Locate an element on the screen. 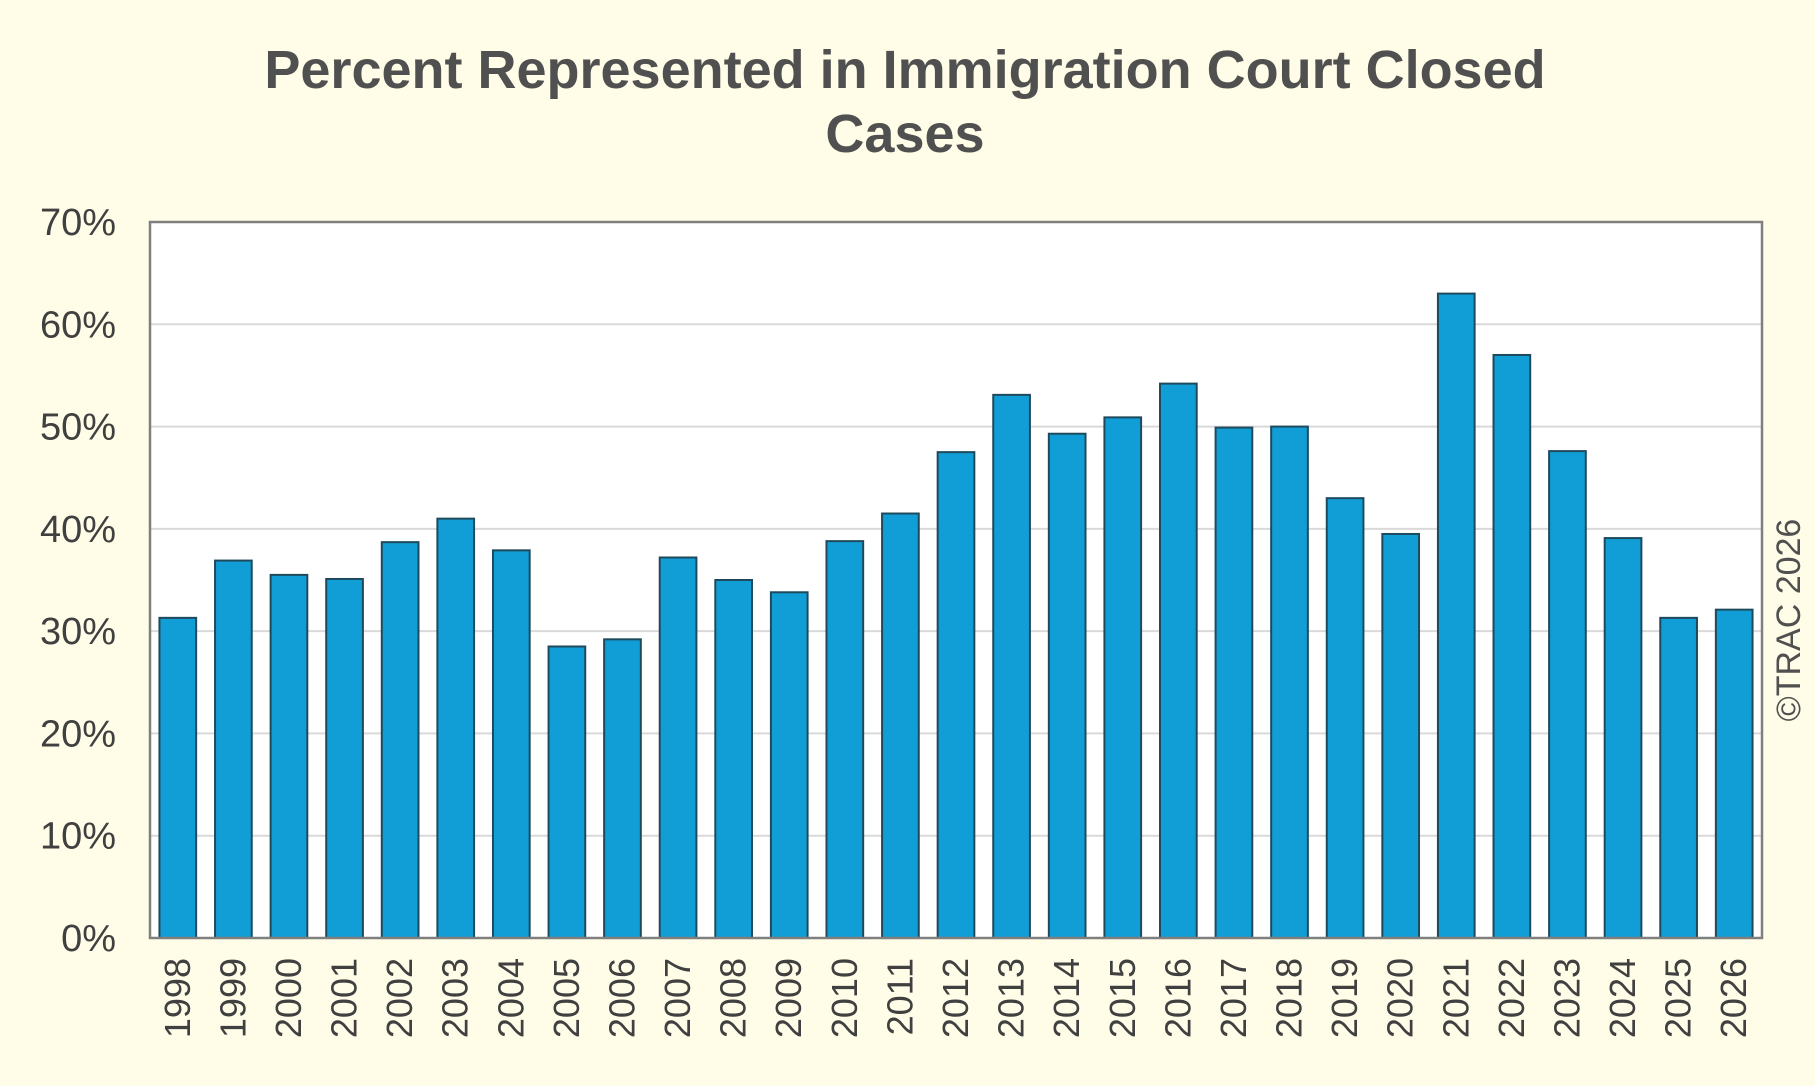 This screenshot has height=1086, width=1815. x-tick-label: 2012 is located at coordinates (955, 998).